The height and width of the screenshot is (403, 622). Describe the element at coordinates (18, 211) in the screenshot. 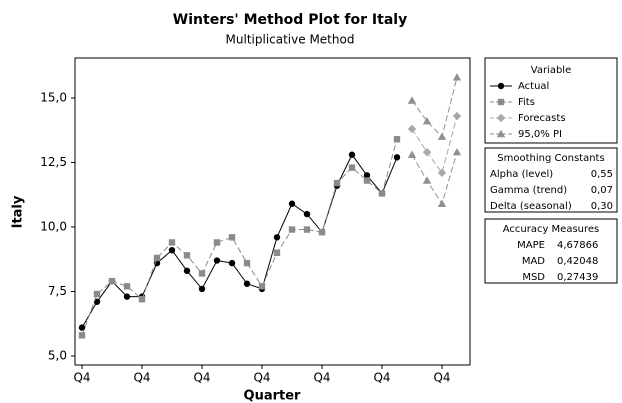

I see `y-axis-label: Italy` at that location.